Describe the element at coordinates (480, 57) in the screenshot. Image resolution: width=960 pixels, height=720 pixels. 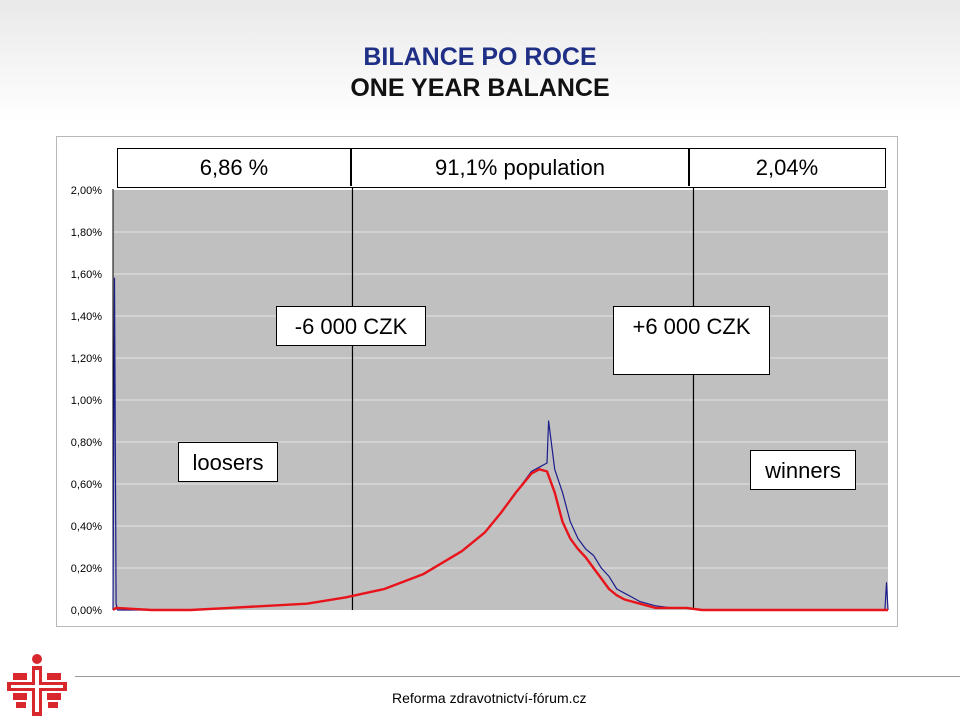
I see `title-line-1: BILANCE PO ROCE` at that location.